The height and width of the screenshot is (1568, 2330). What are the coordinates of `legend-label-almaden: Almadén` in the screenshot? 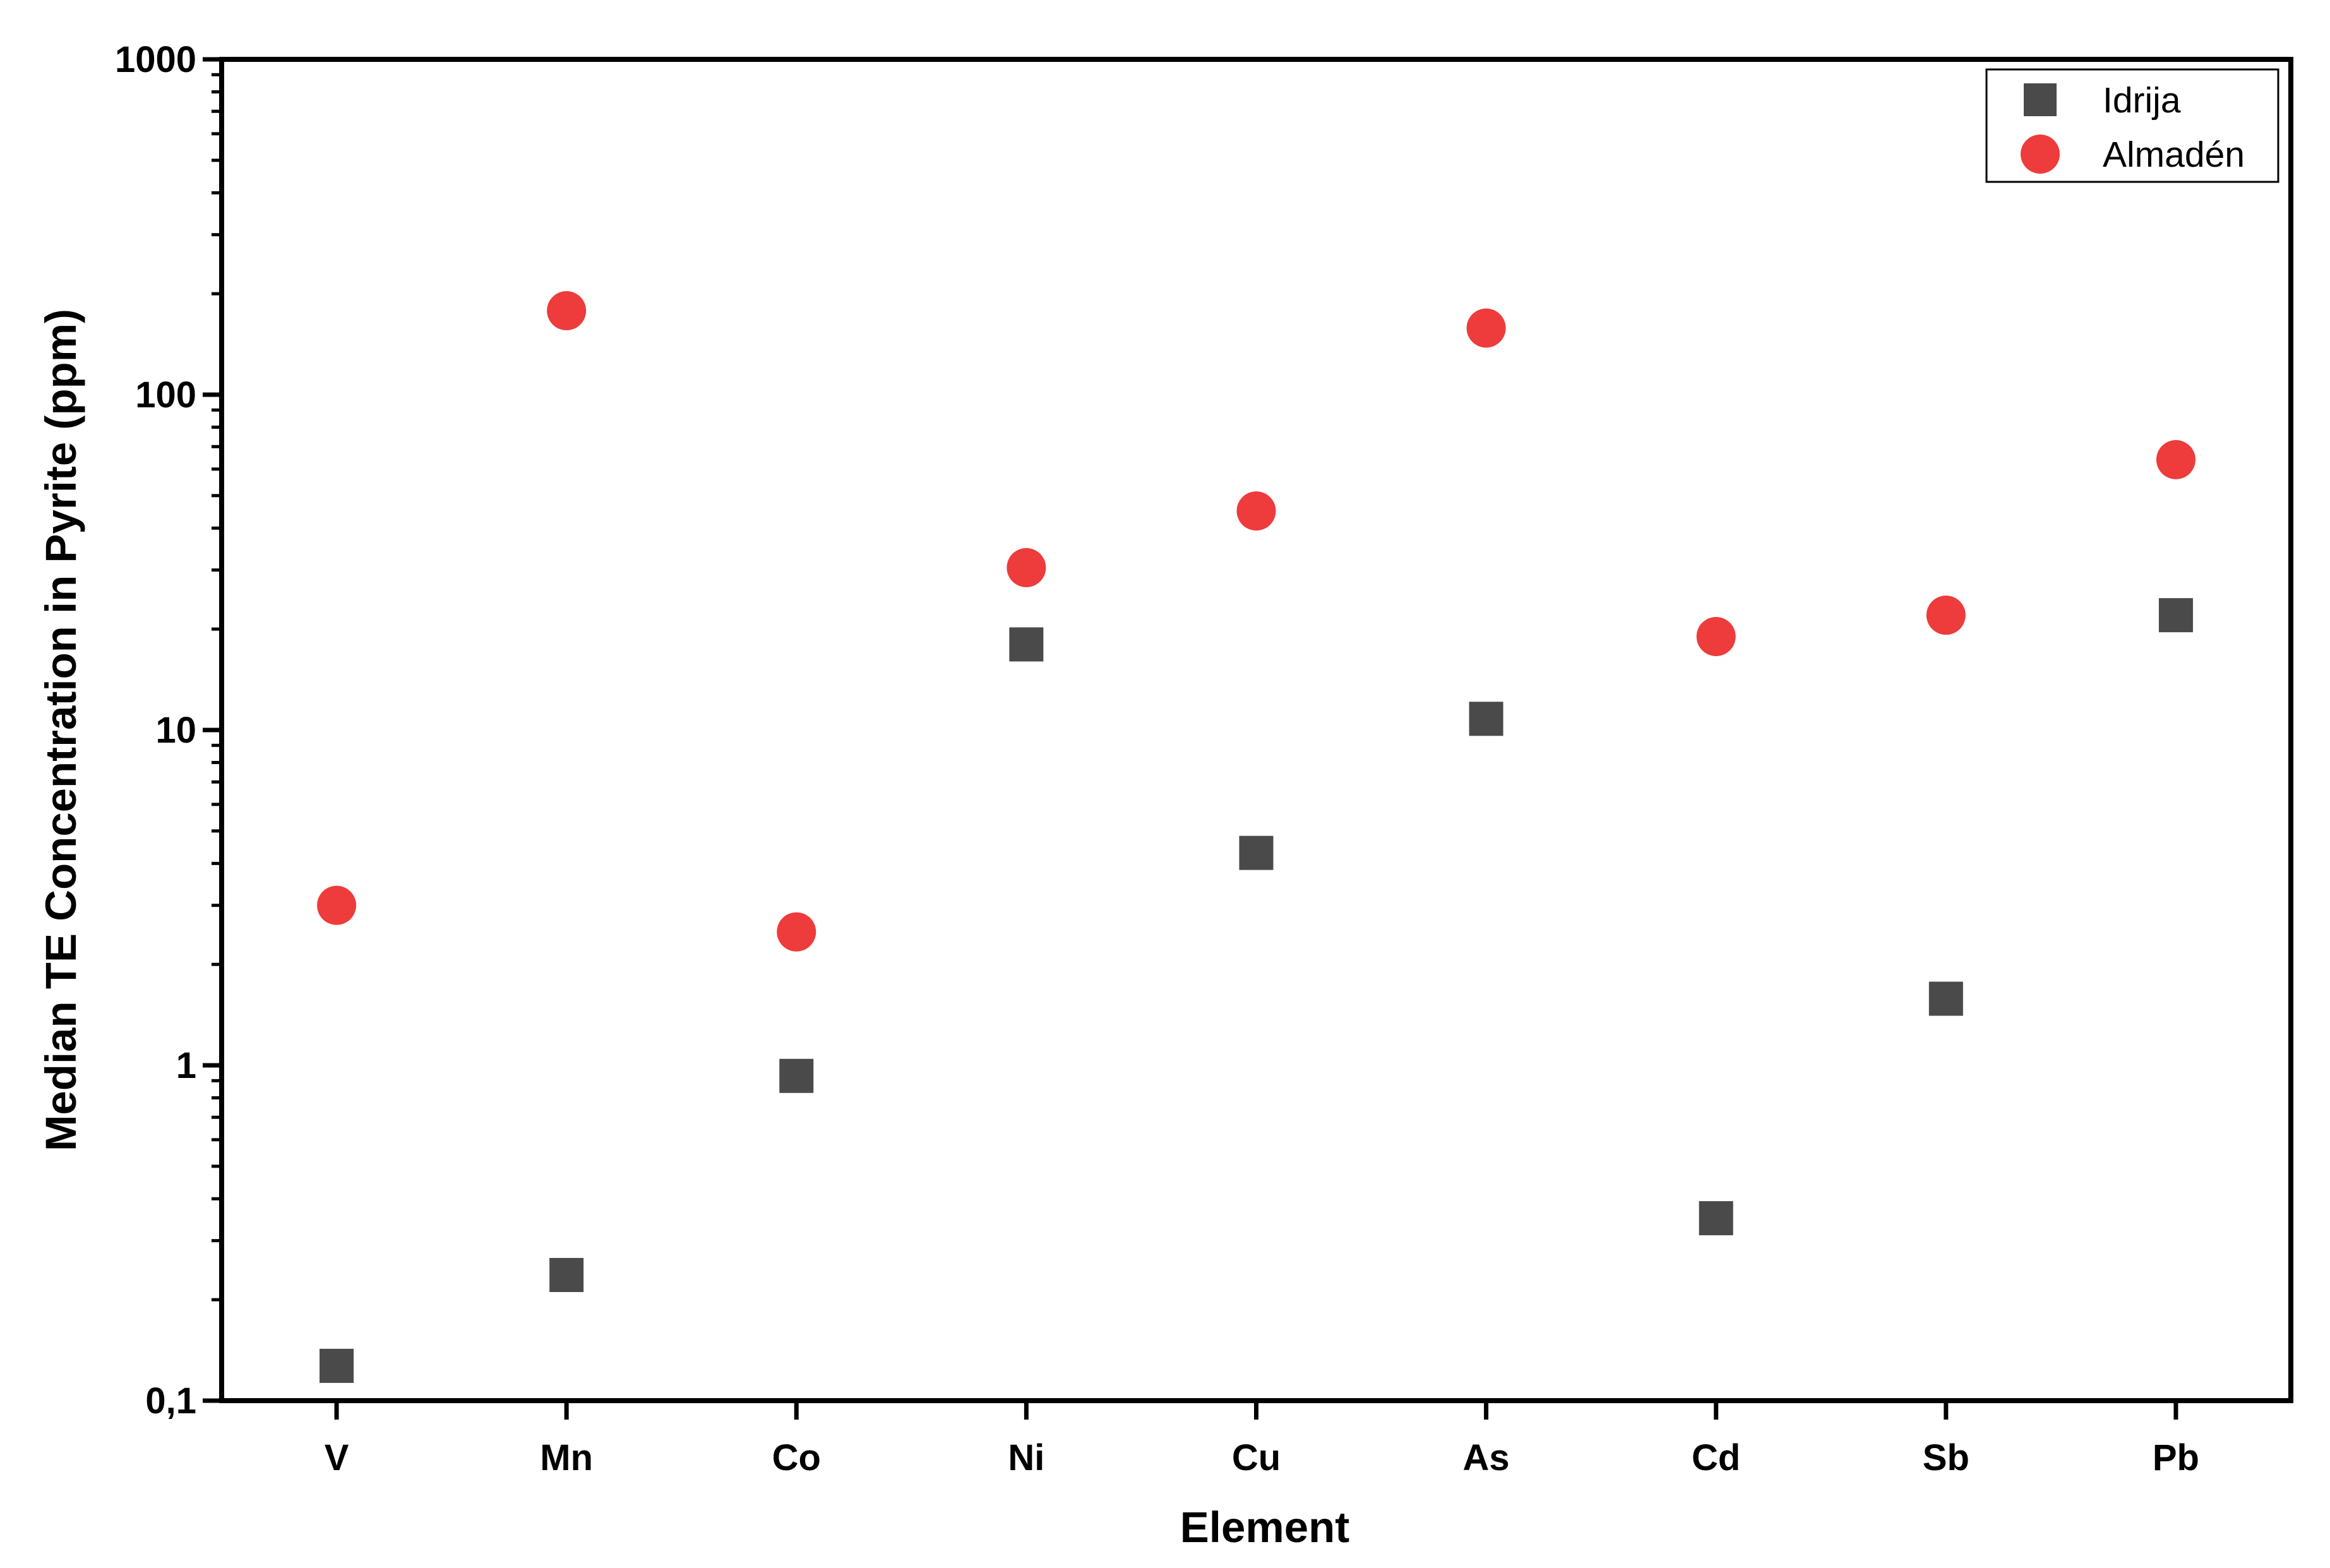 It's located at (2174, 155).